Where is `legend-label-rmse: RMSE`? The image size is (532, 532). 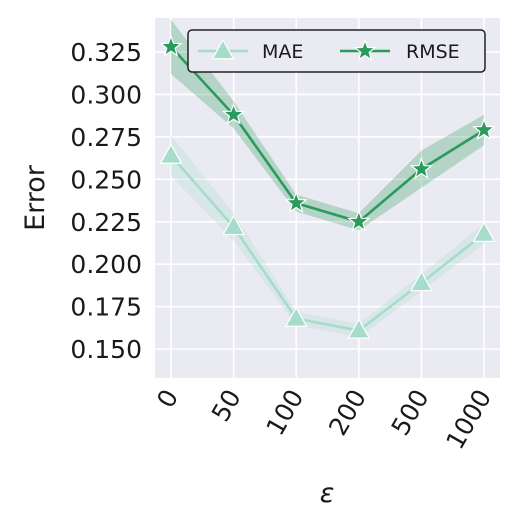
legend-label-rmse: RMSE is located at coordinates (433, 52).